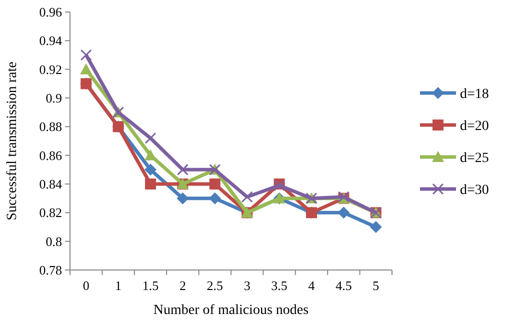 This screenshot has height=322, width=522. What do you see at coordinates (376, 285) in the screenshot?
I see `x-tick-label: 5` at bounding box center [376, 285].